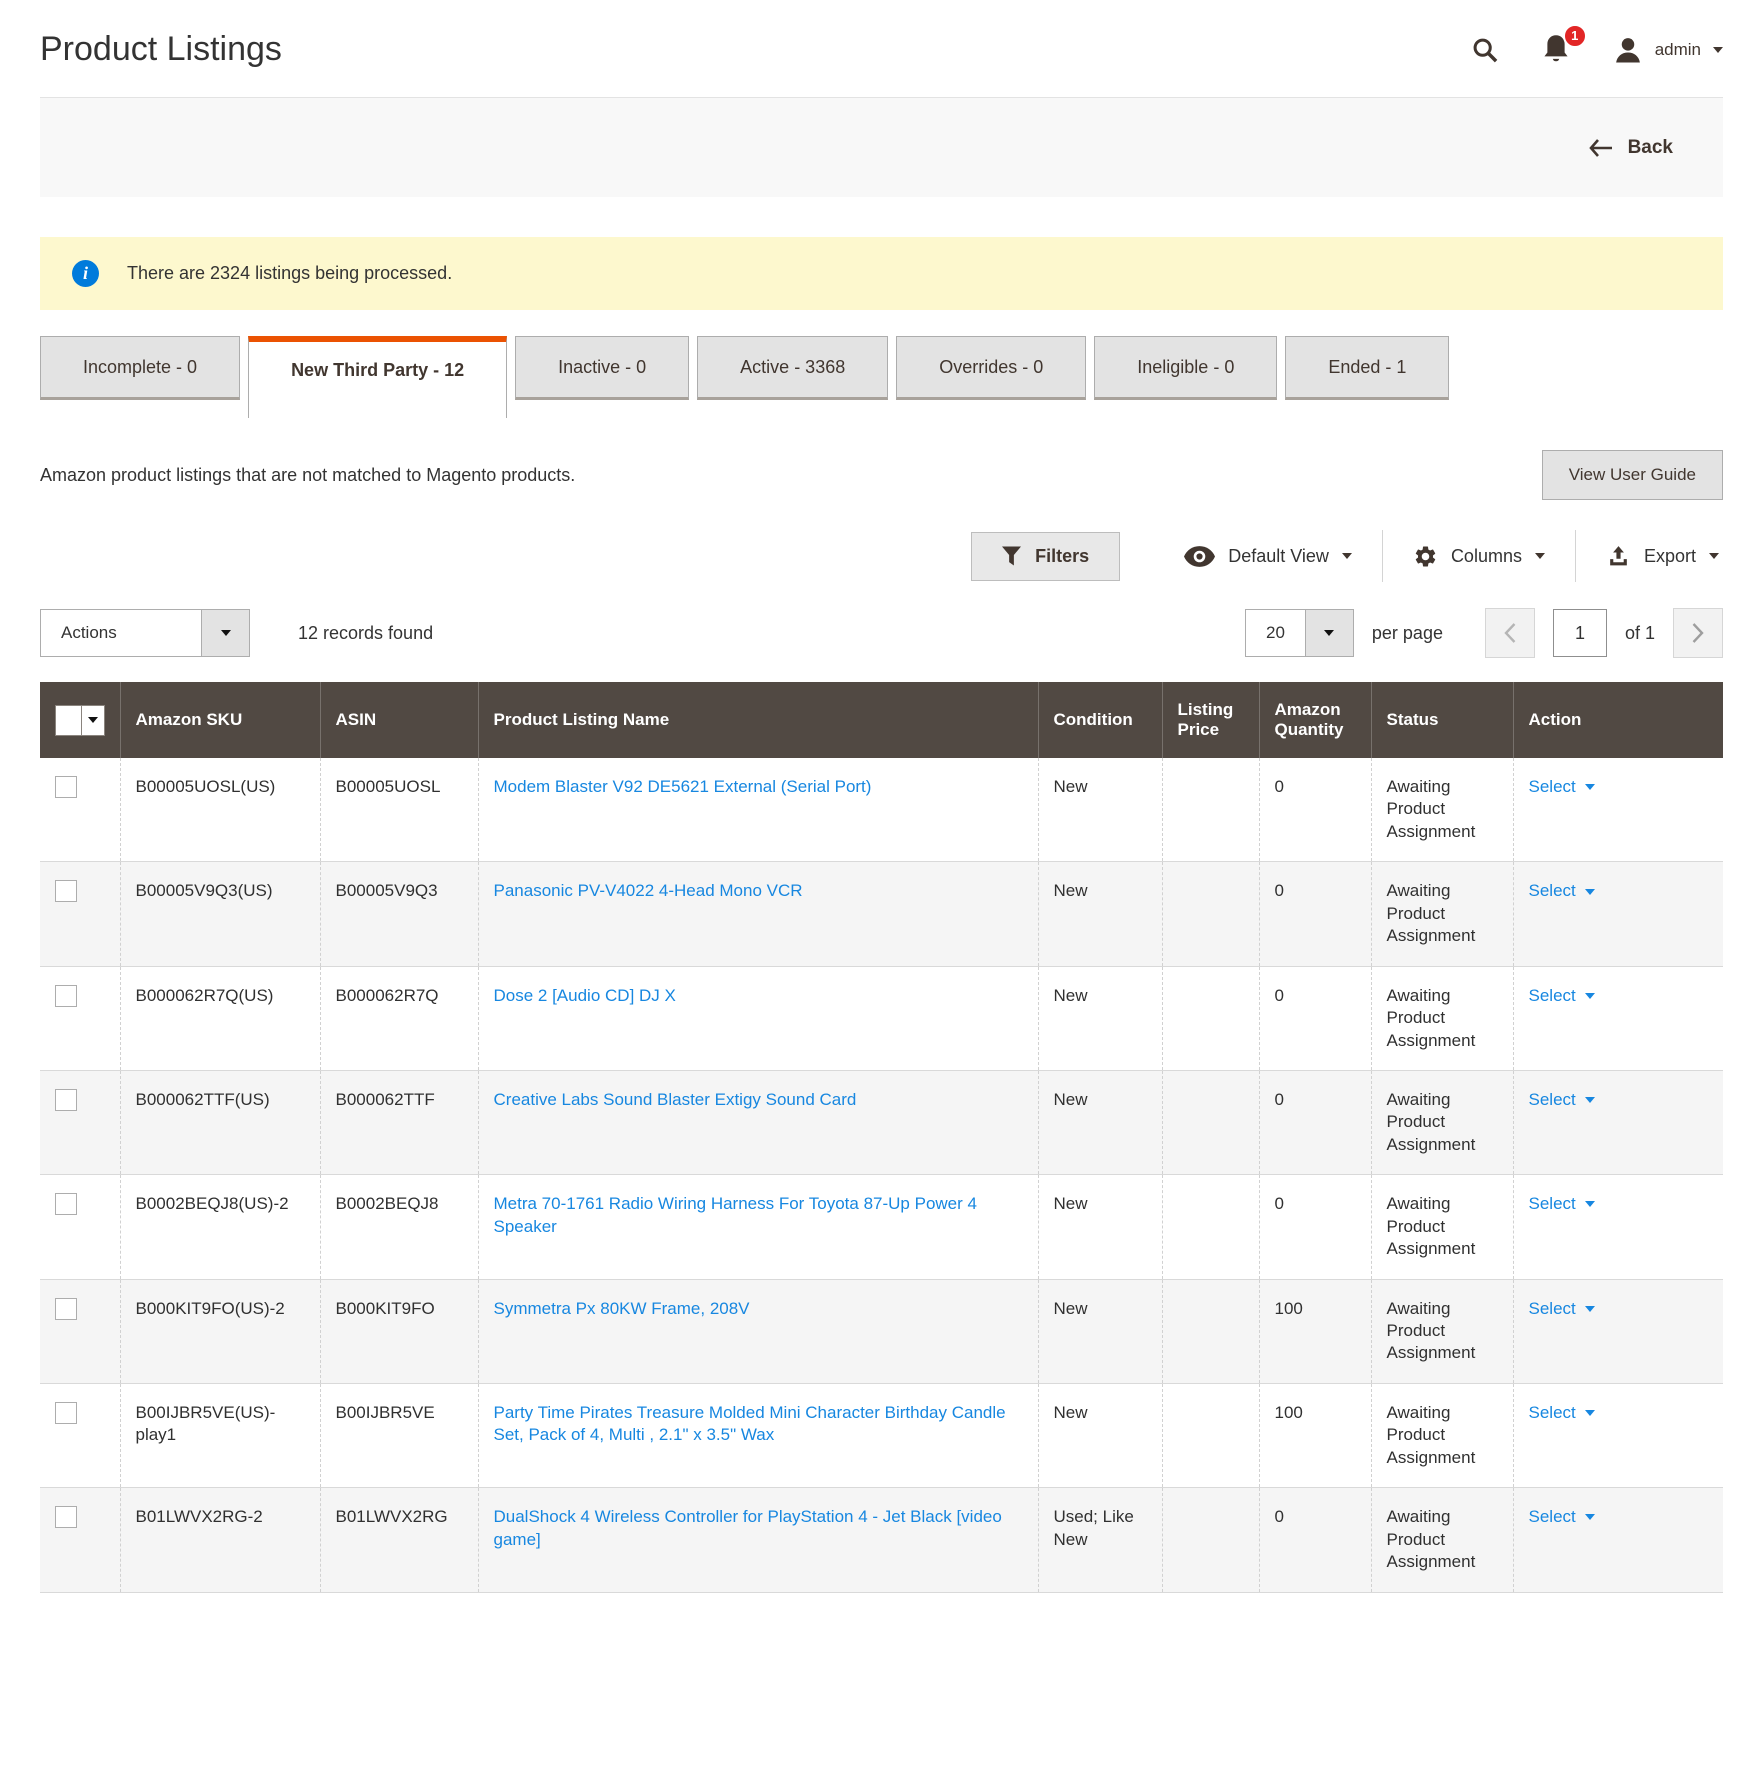 Image resolution: width=1763 pixels, height=1773 pixels. What do you see at coordinates (1677, 49) in the screenshot?
I see `admin-username: admin` at bounding box center [1677, 49].